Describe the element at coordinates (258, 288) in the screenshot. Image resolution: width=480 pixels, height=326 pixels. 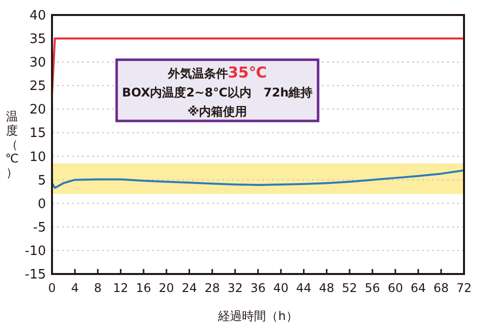
I see `x-tick-label: 36` at that location.